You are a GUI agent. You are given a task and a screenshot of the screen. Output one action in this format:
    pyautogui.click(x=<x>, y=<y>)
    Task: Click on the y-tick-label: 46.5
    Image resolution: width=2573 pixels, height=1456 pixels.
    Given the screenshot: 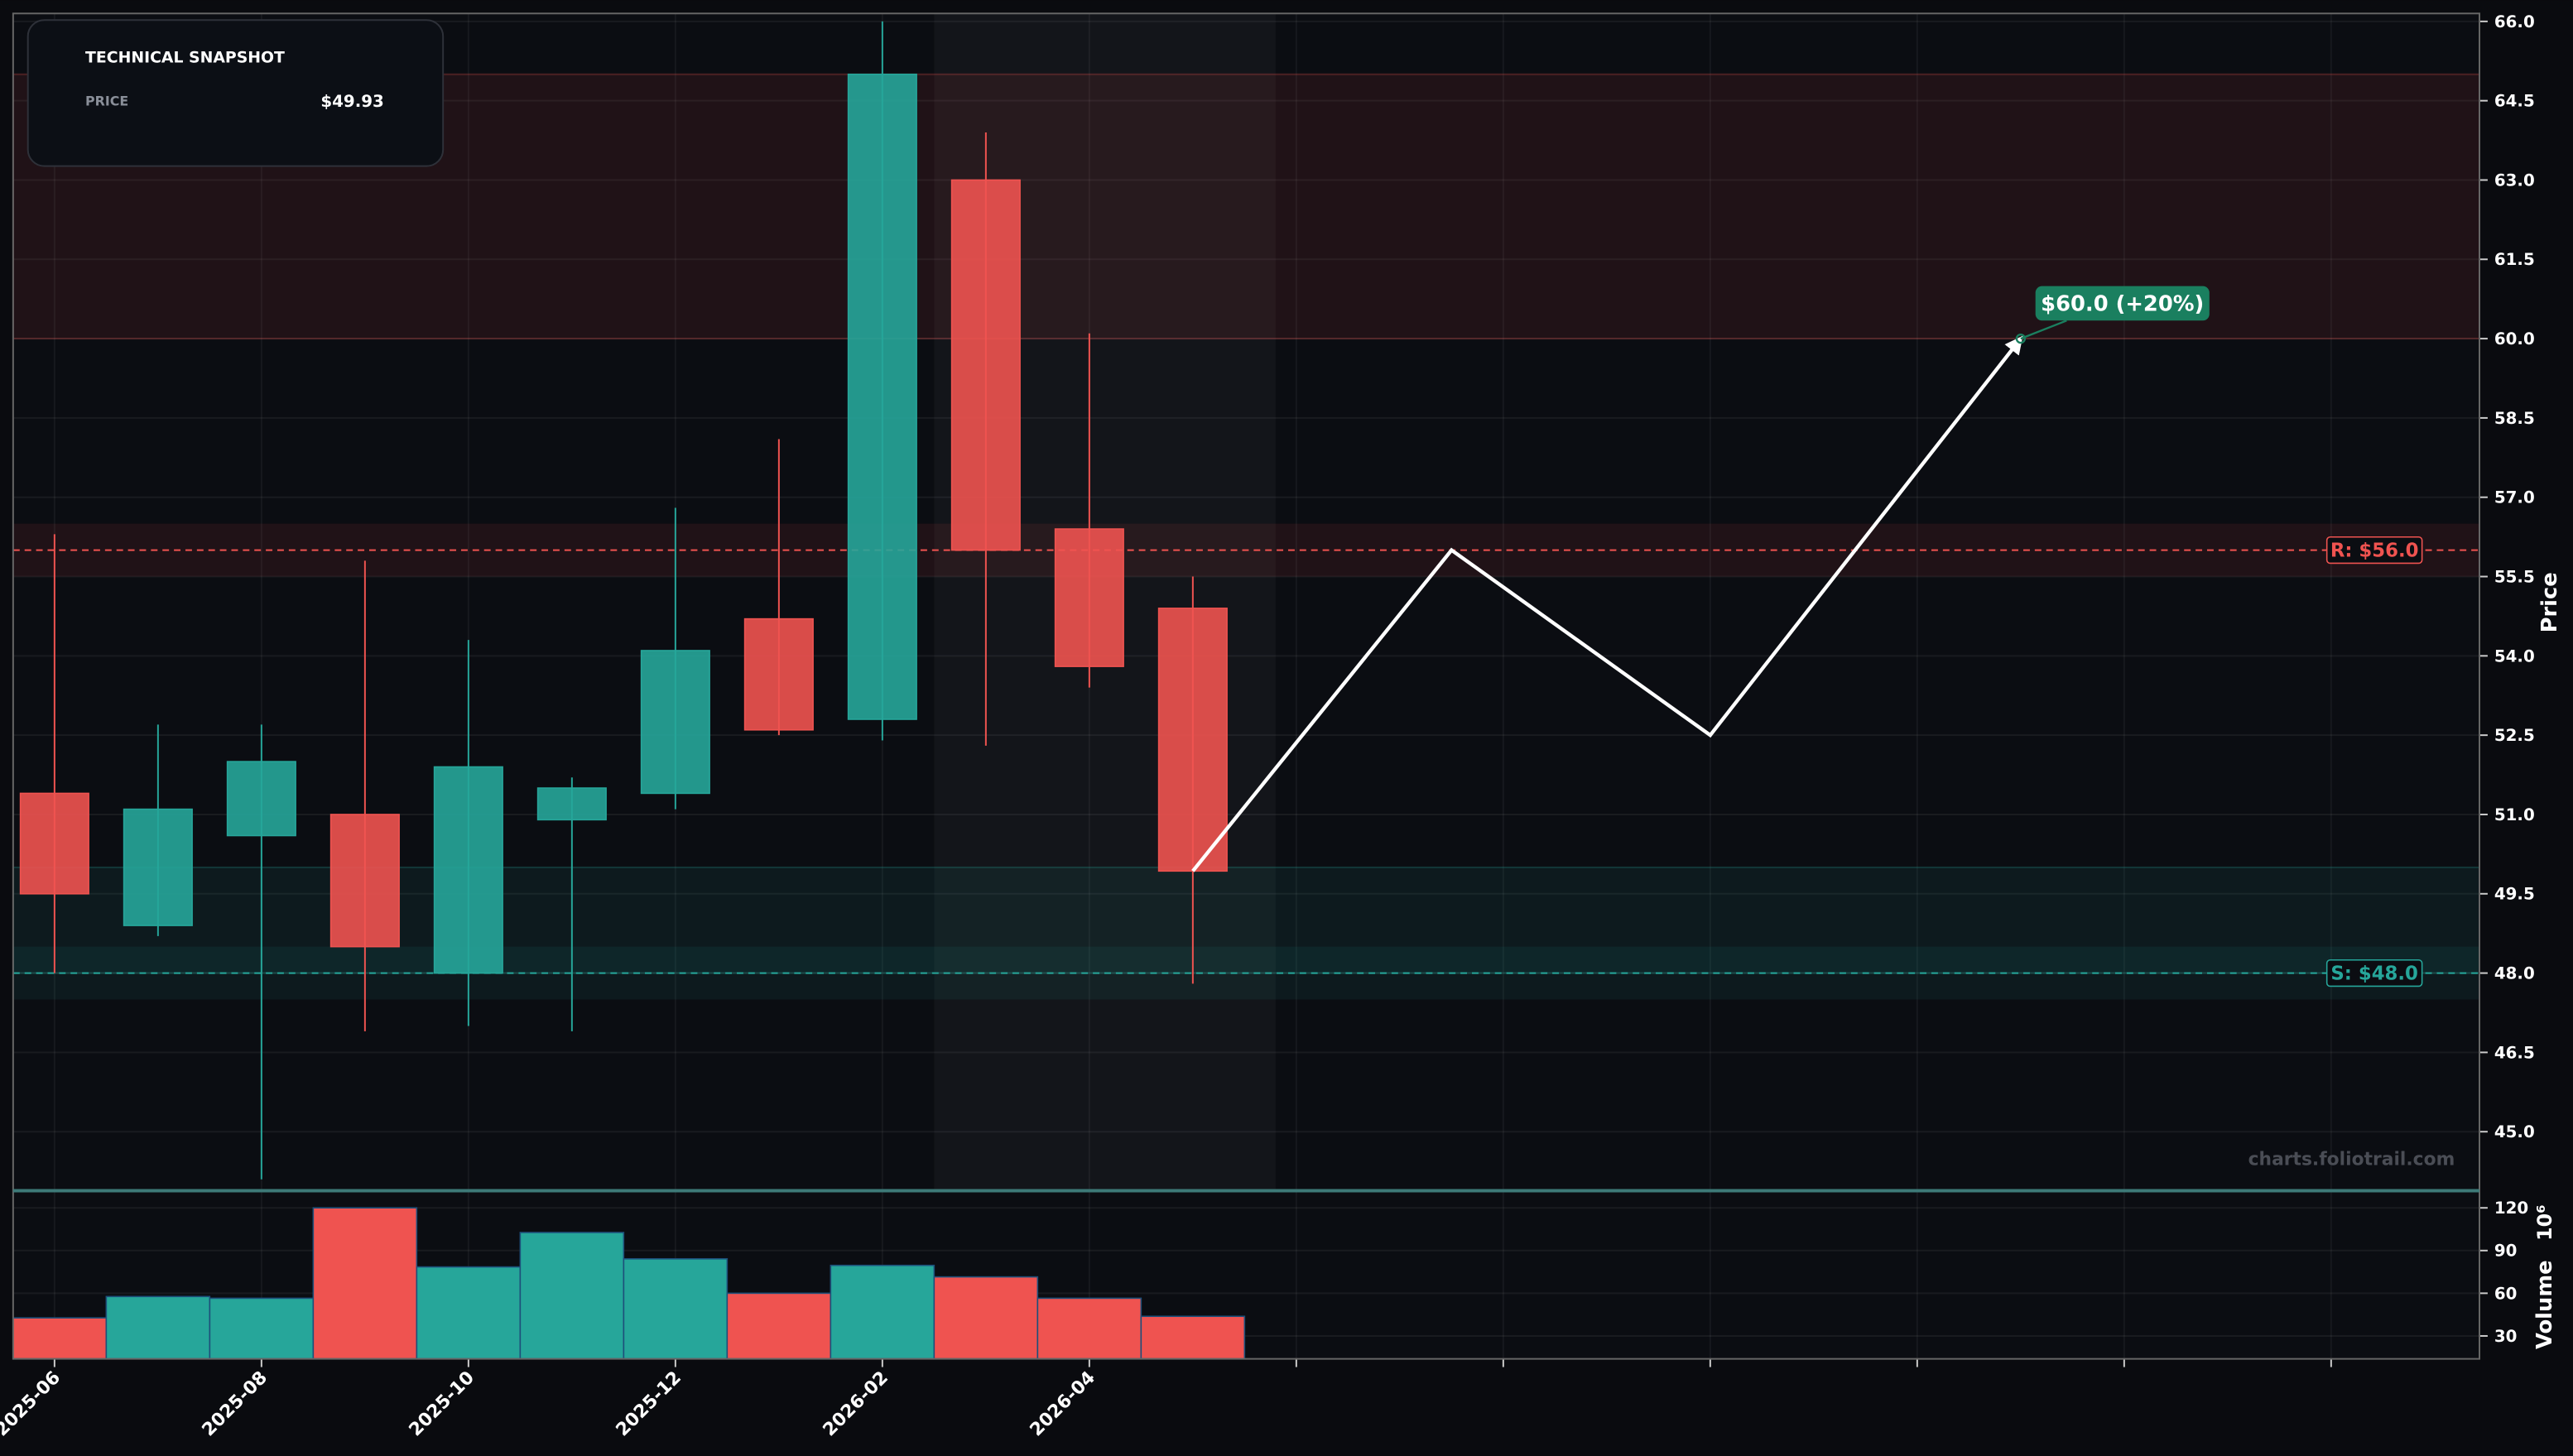 What is the action you would take?
    pyautogui.click(x=2514, y=1052)
    